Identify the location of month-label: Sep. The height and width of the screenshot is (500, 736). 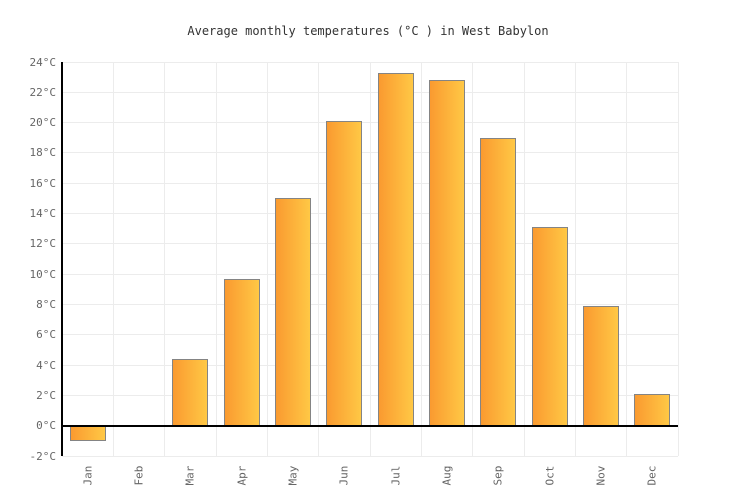
(498, 475).